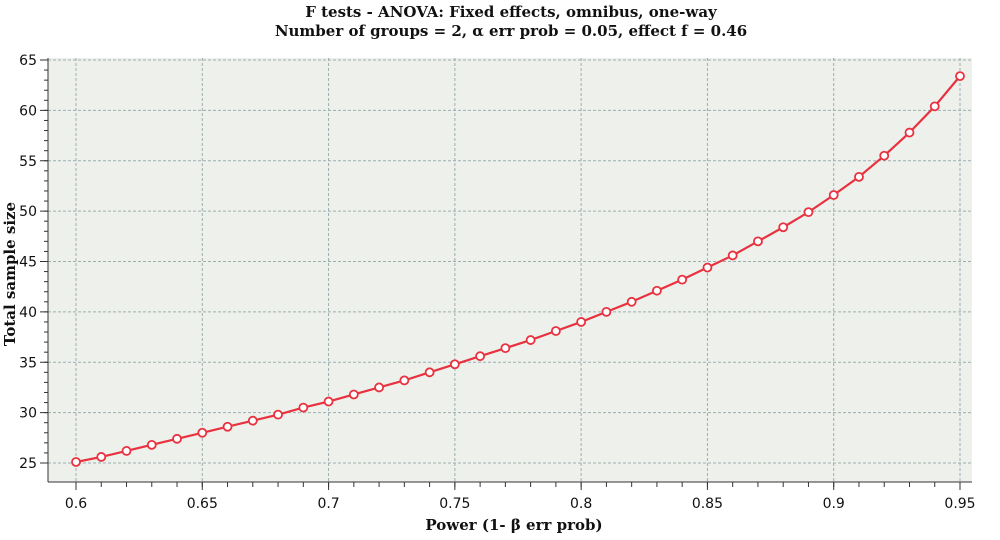 The image size is (1000, 540). I want to click on y-tick-label: 30, so click(28, 414).